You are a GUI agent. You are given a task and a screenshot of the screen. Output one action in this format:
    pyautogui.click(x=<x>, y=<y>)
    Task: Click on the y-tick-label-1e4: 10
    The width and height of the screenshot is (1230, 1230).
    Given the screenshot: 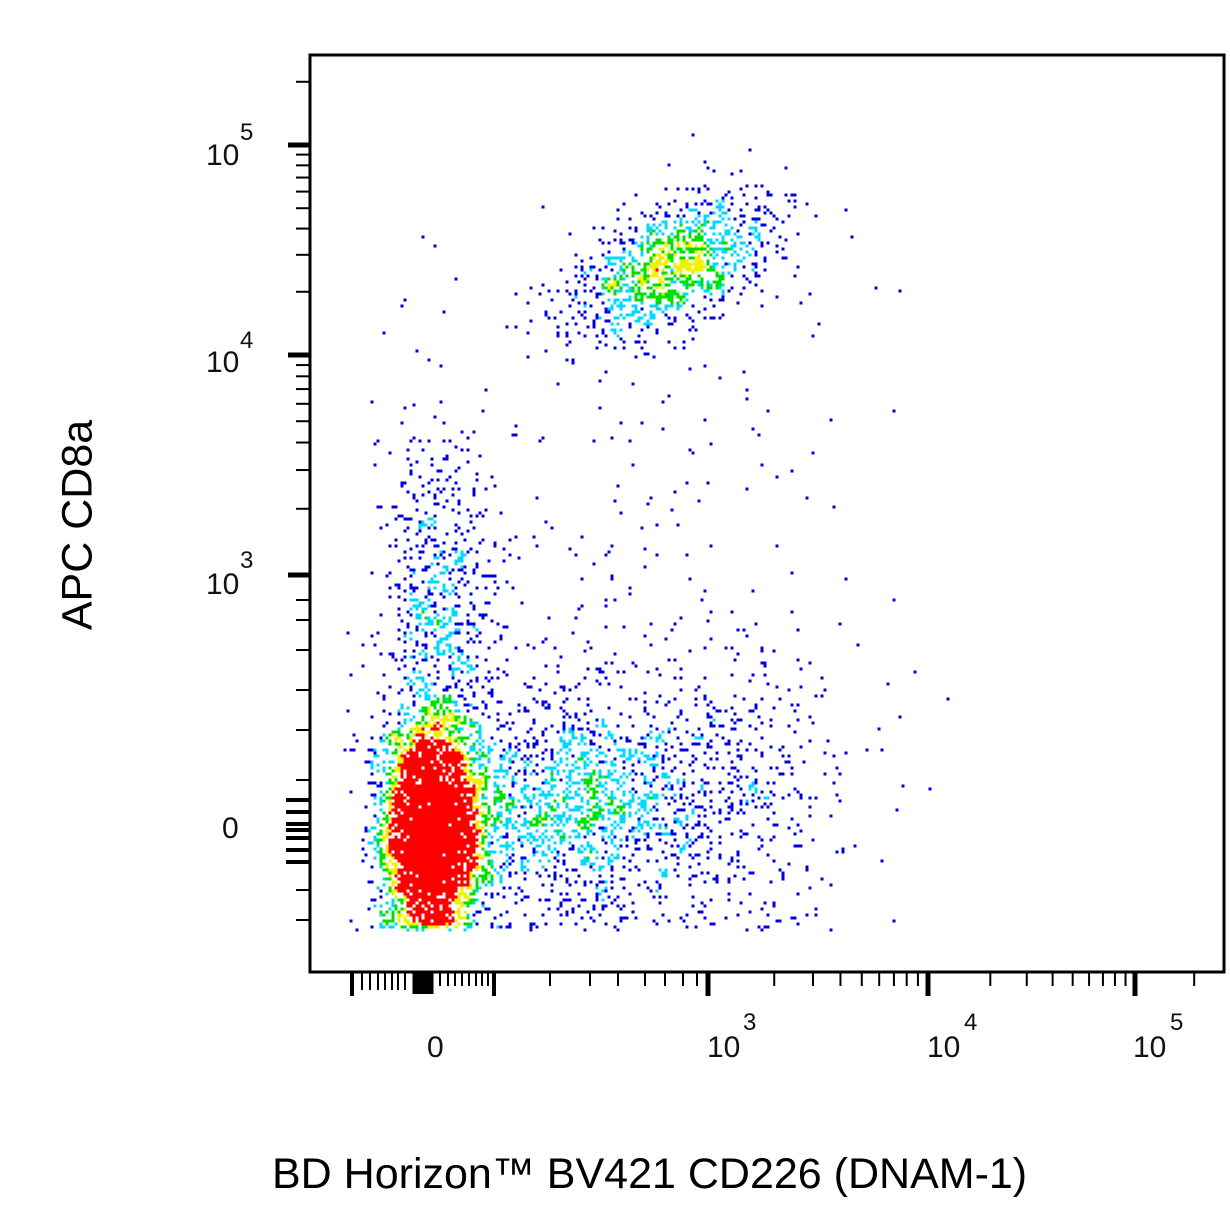 What is the action you would take?
    pyautogui.click(x=222, y=362)
    